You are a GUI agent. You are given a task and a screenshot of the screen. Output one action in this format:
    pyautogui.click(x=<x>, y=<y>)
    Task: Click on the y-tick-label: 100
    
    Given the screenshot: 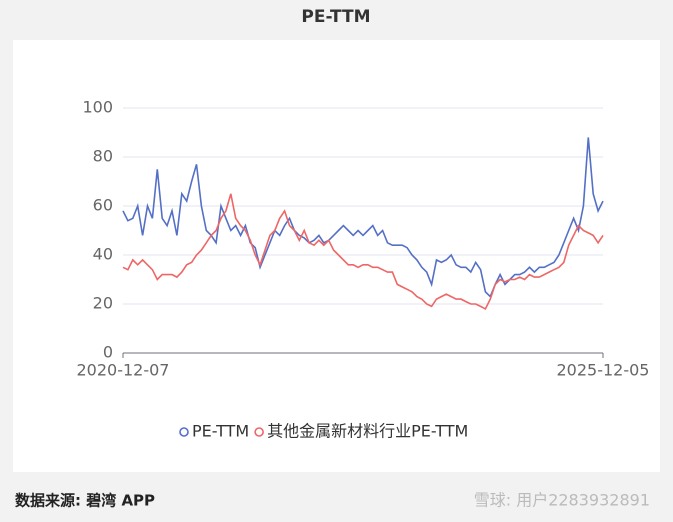 What is the action you would take?
    pyautogui.click(x=97, y=107)
    